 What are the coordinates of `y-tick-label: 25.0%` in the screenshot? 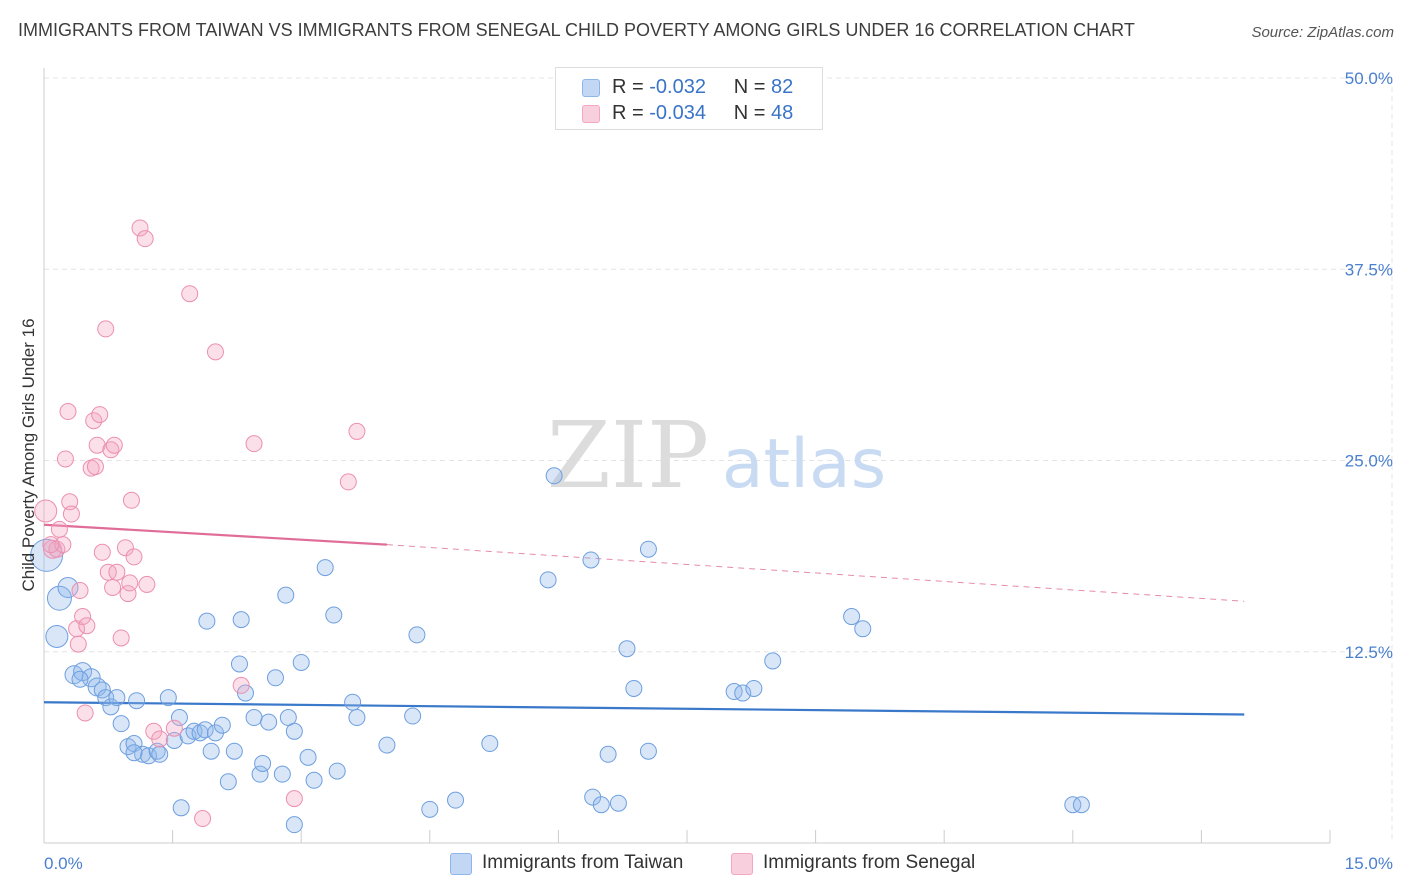 It's located at (1369, 461).